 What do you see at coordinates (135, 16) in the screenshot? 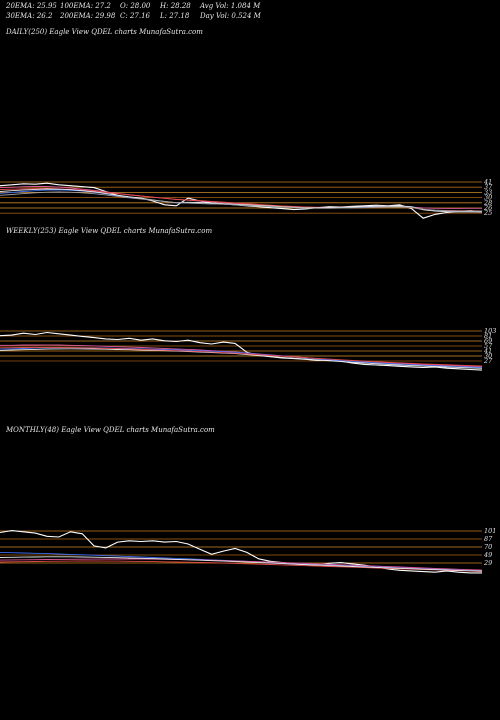
I see `stat-close: C: 27.16` at bounding box center [135, 16].